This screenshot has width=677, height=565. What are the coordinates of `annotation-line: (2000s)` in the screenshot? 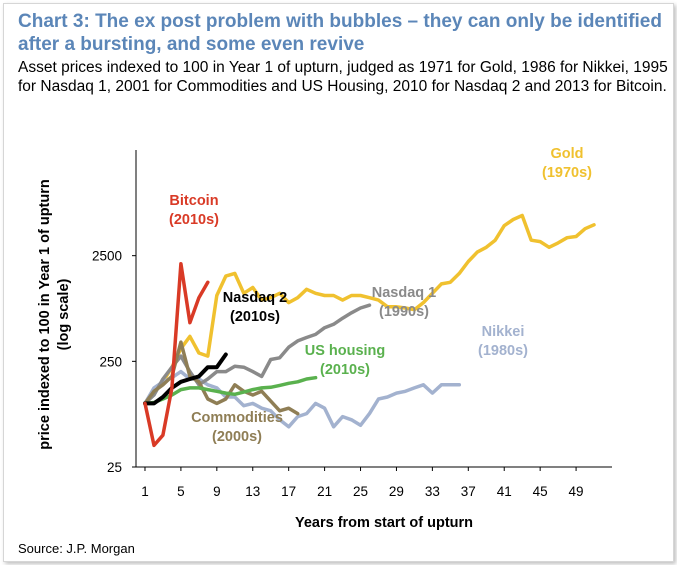 It's located at (237, 437).